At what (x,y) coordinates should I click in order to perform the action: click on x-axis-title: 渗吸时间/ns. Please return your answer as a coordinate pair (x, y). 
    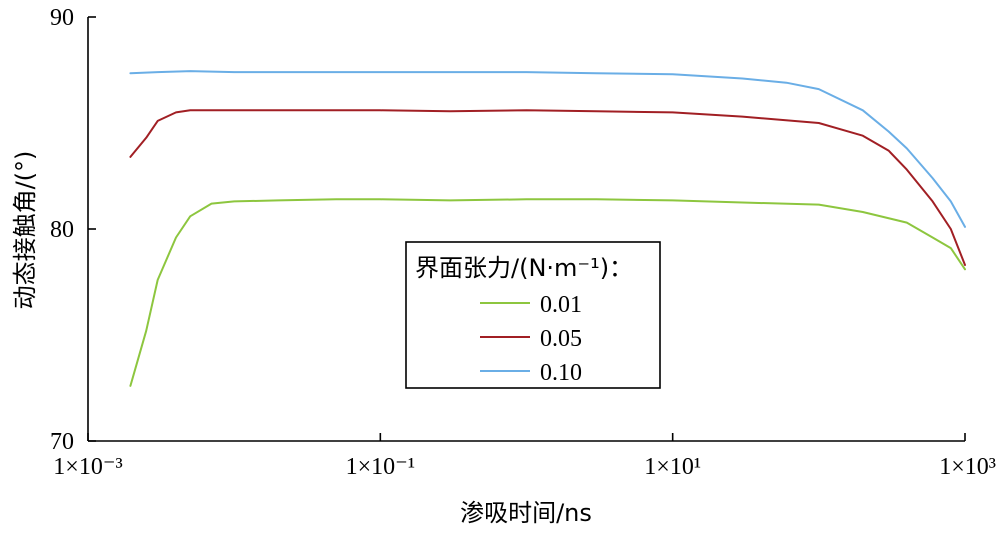
    Looking at the image, I should click on (526, 513).